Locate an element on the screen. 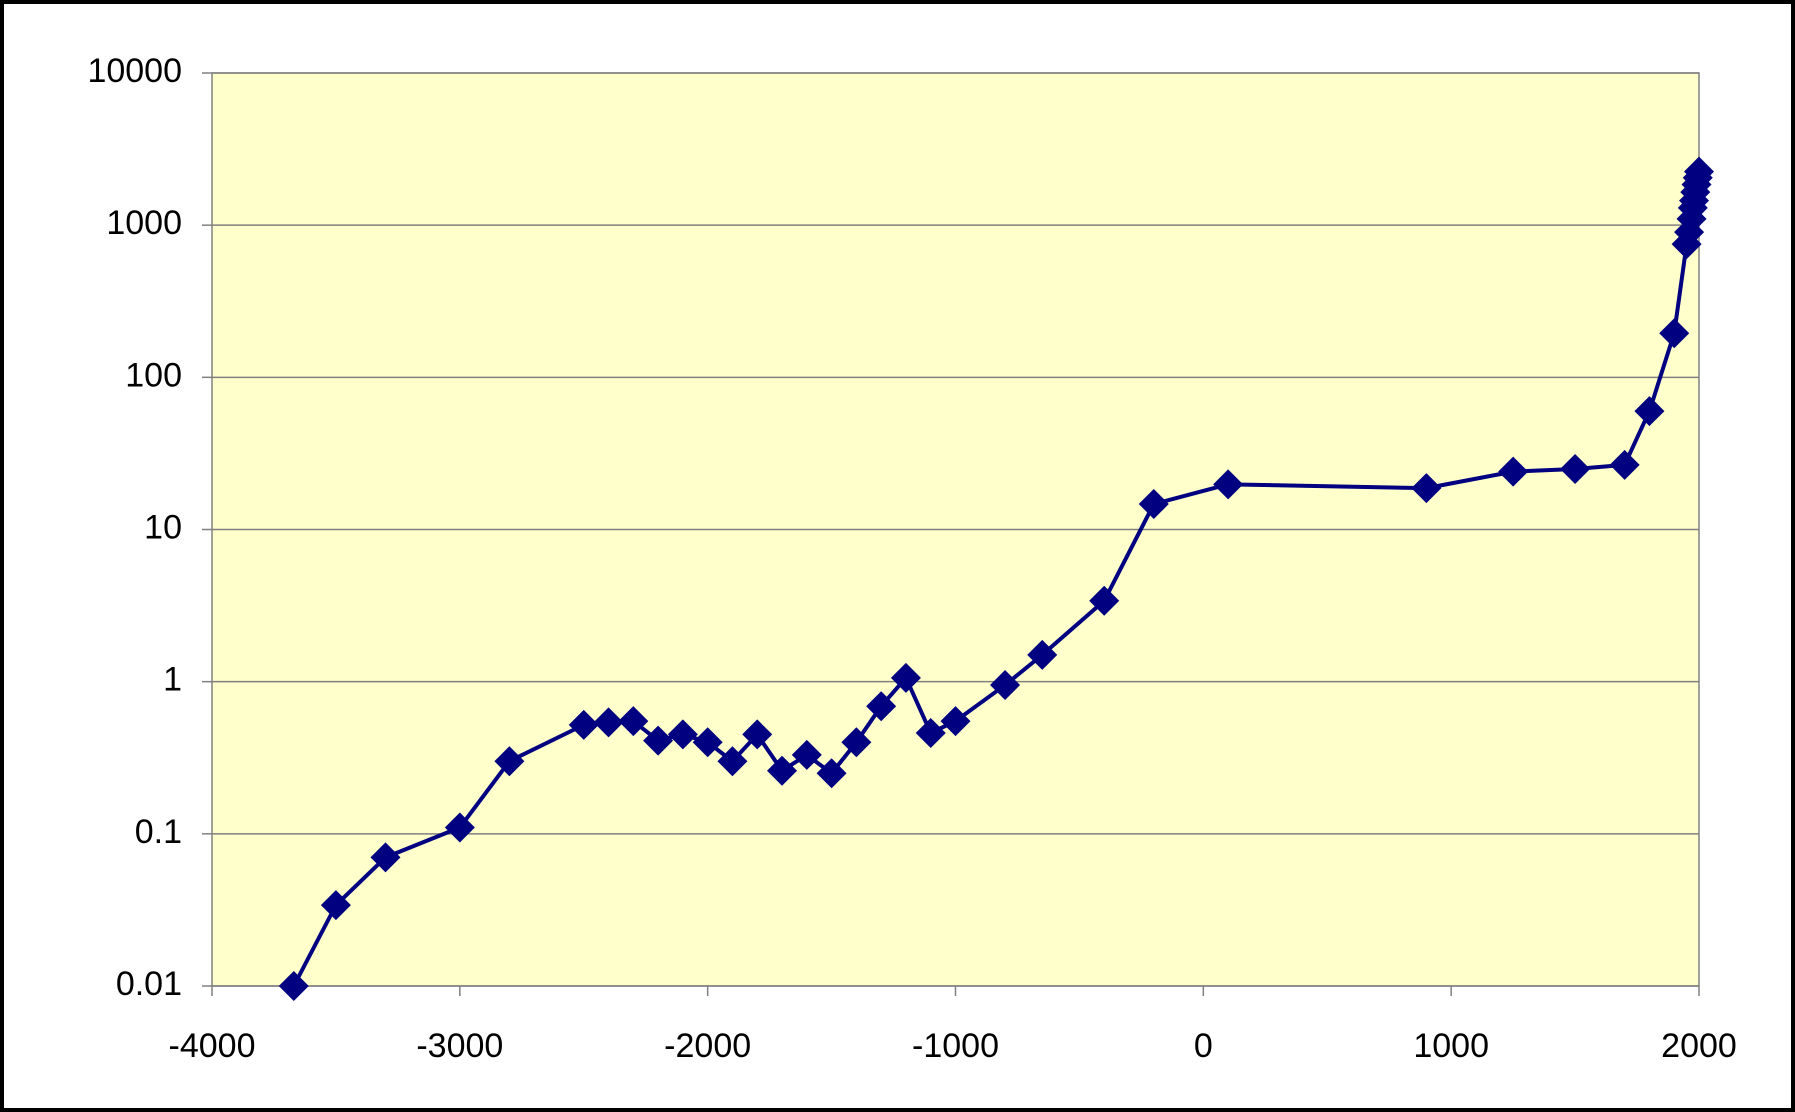  y-tick-label: 0.01 is located at coordinates (149, 984).